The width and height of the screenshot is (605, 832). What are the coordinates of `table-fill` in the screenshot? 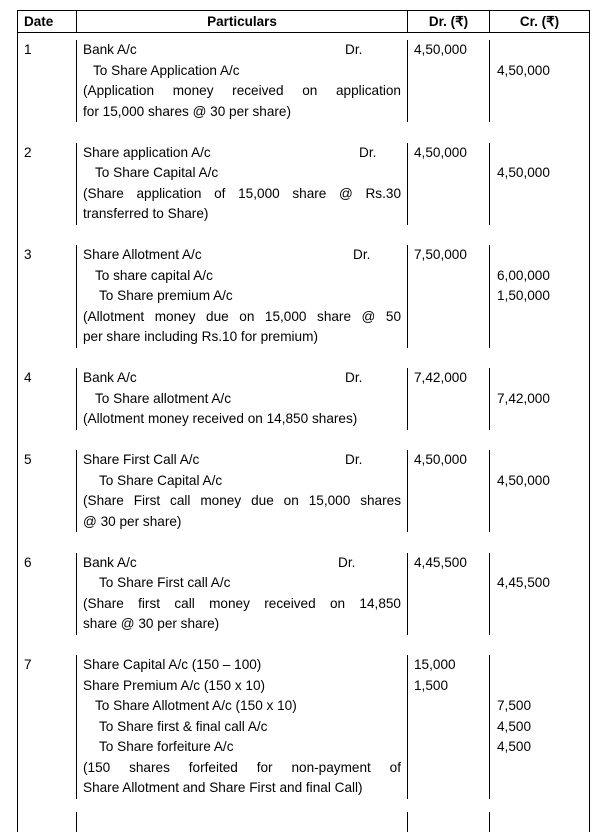 It's located at (303, 822).